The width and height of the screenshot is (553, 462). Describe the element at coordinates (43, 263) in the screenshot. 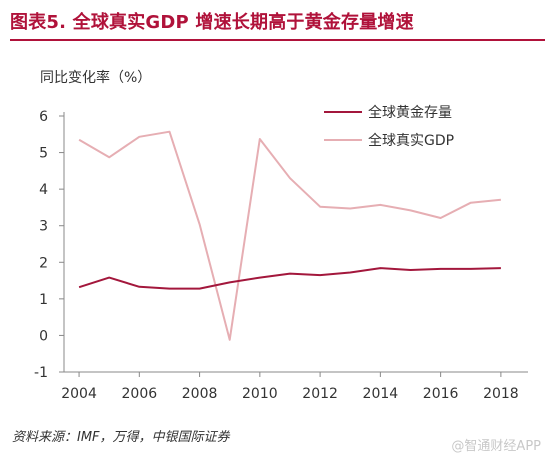

I see `y-tick-label: 2` at that location.